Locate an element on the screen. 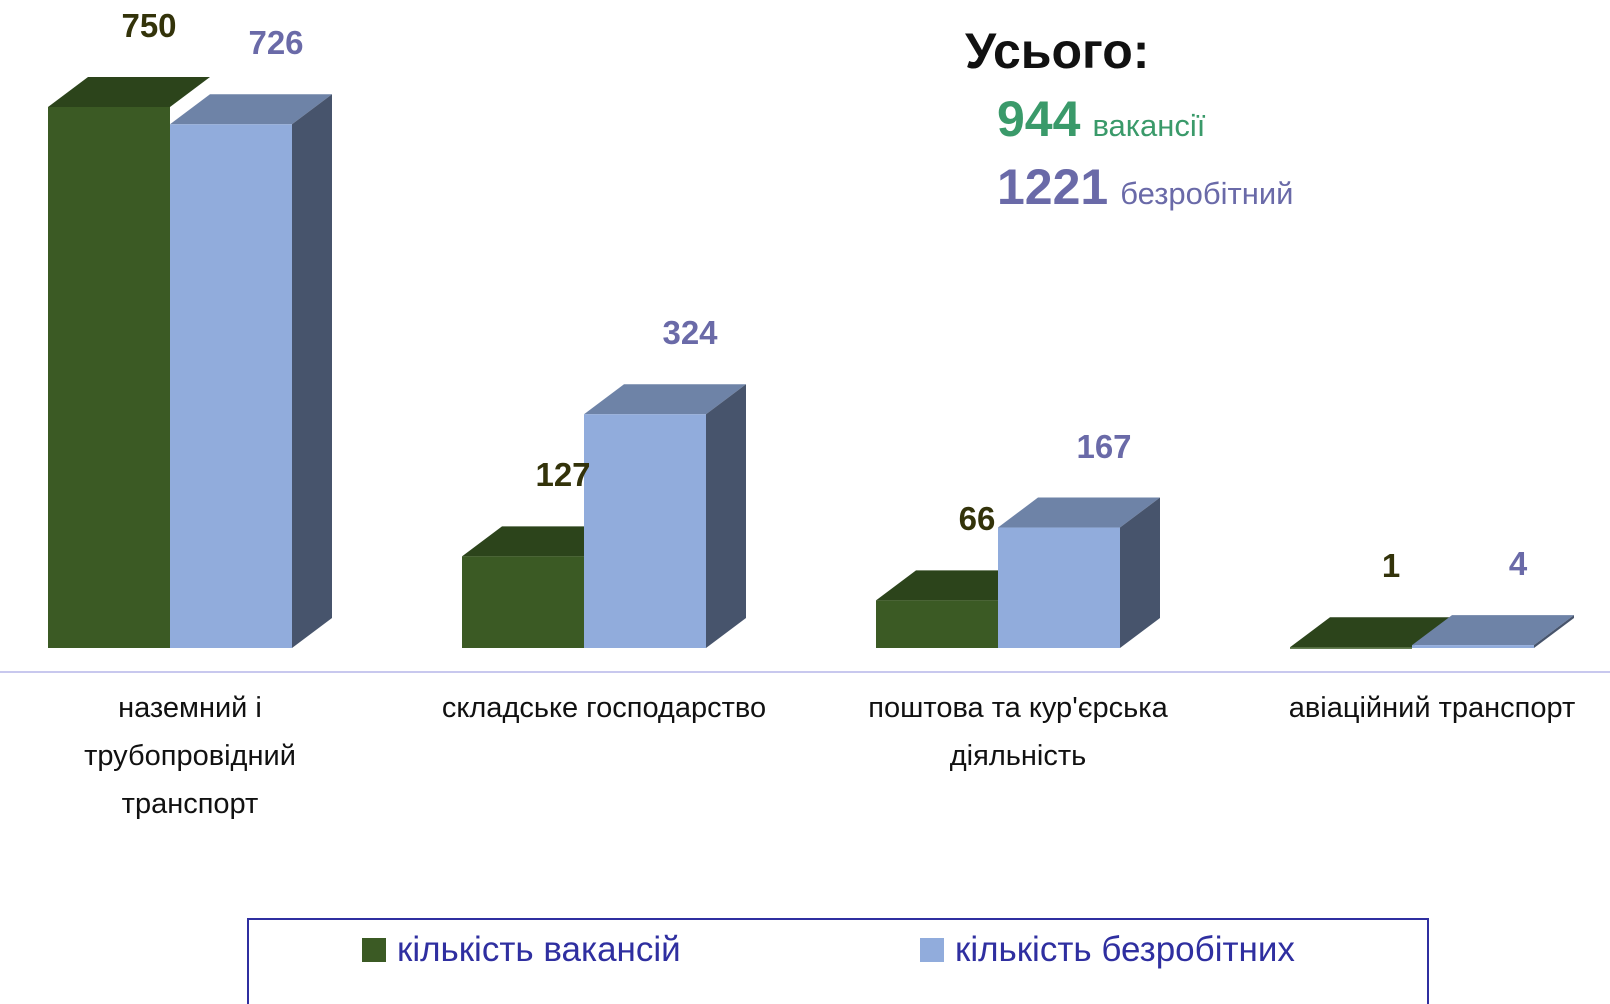 The width and height of the screenshot is (1610, 1004). legend-label: кількість безробітних is located at coordinates (1125, 949).